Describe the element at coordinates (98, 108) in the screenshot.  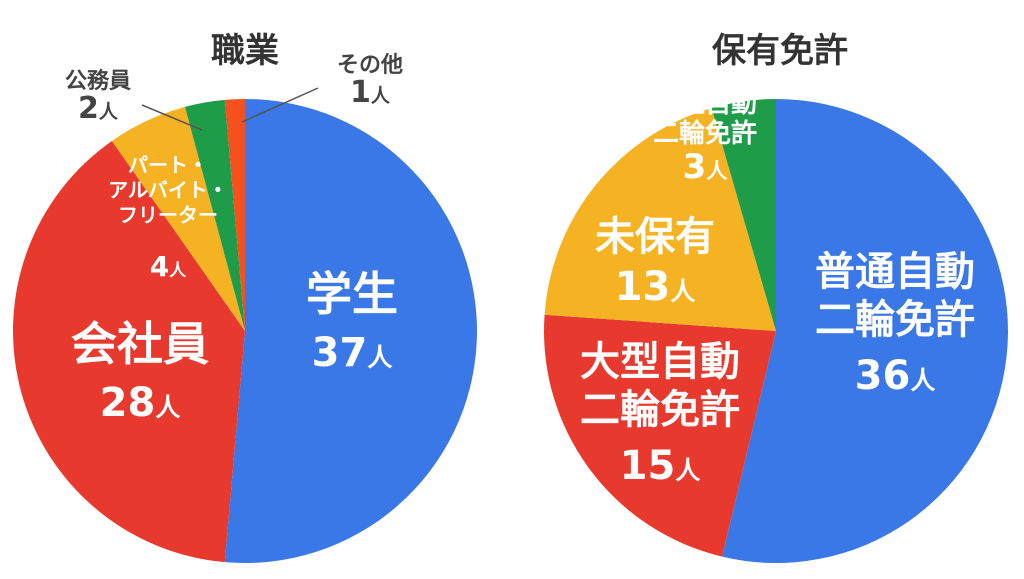
I see `slice-value-label: 2人` at that location.